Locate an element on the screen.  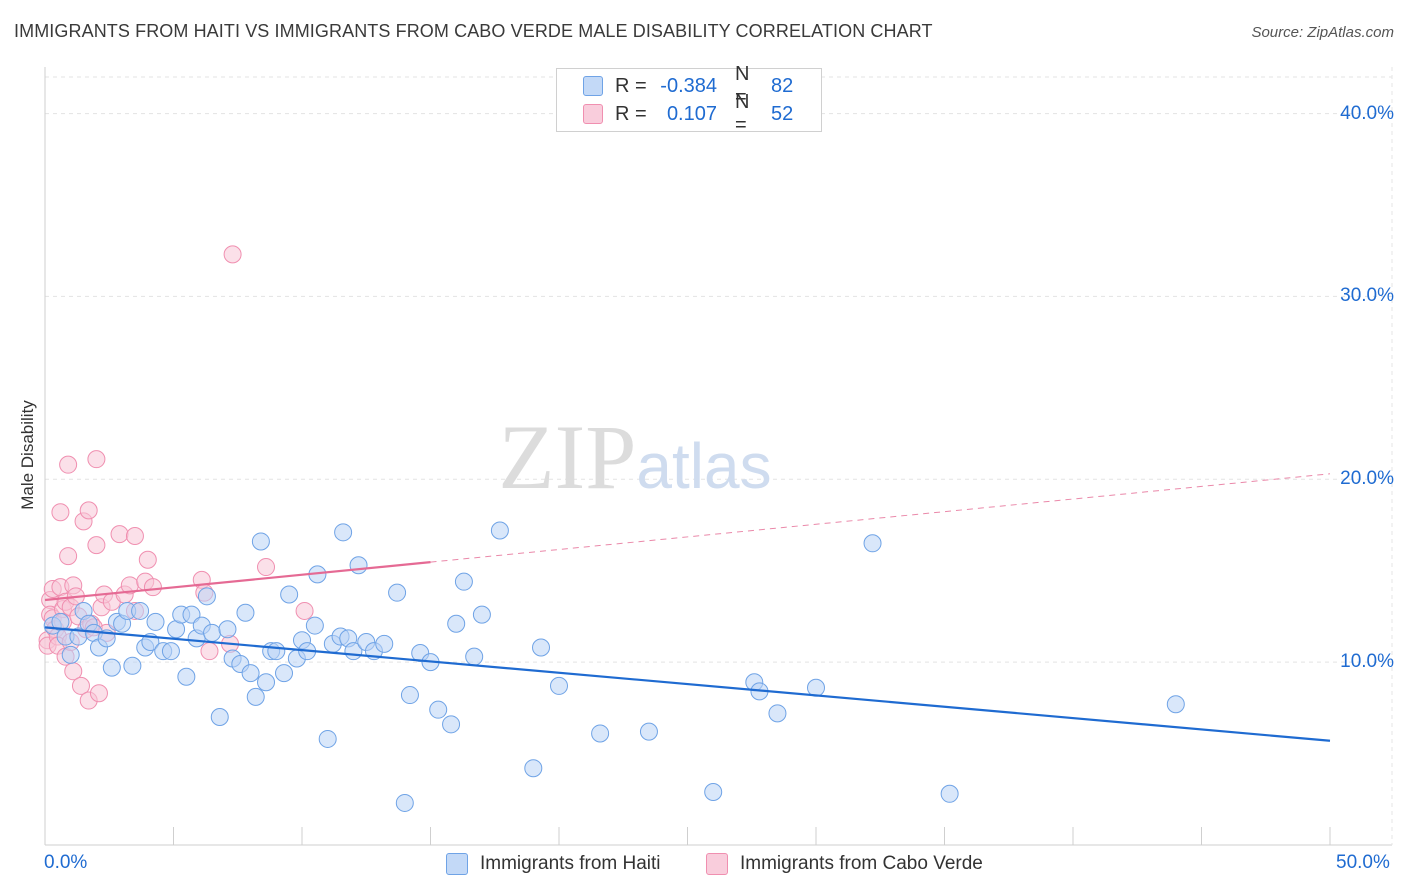
bottom-legend-haiti: Immigrants from Haiti is located at coordinates (553, 864).